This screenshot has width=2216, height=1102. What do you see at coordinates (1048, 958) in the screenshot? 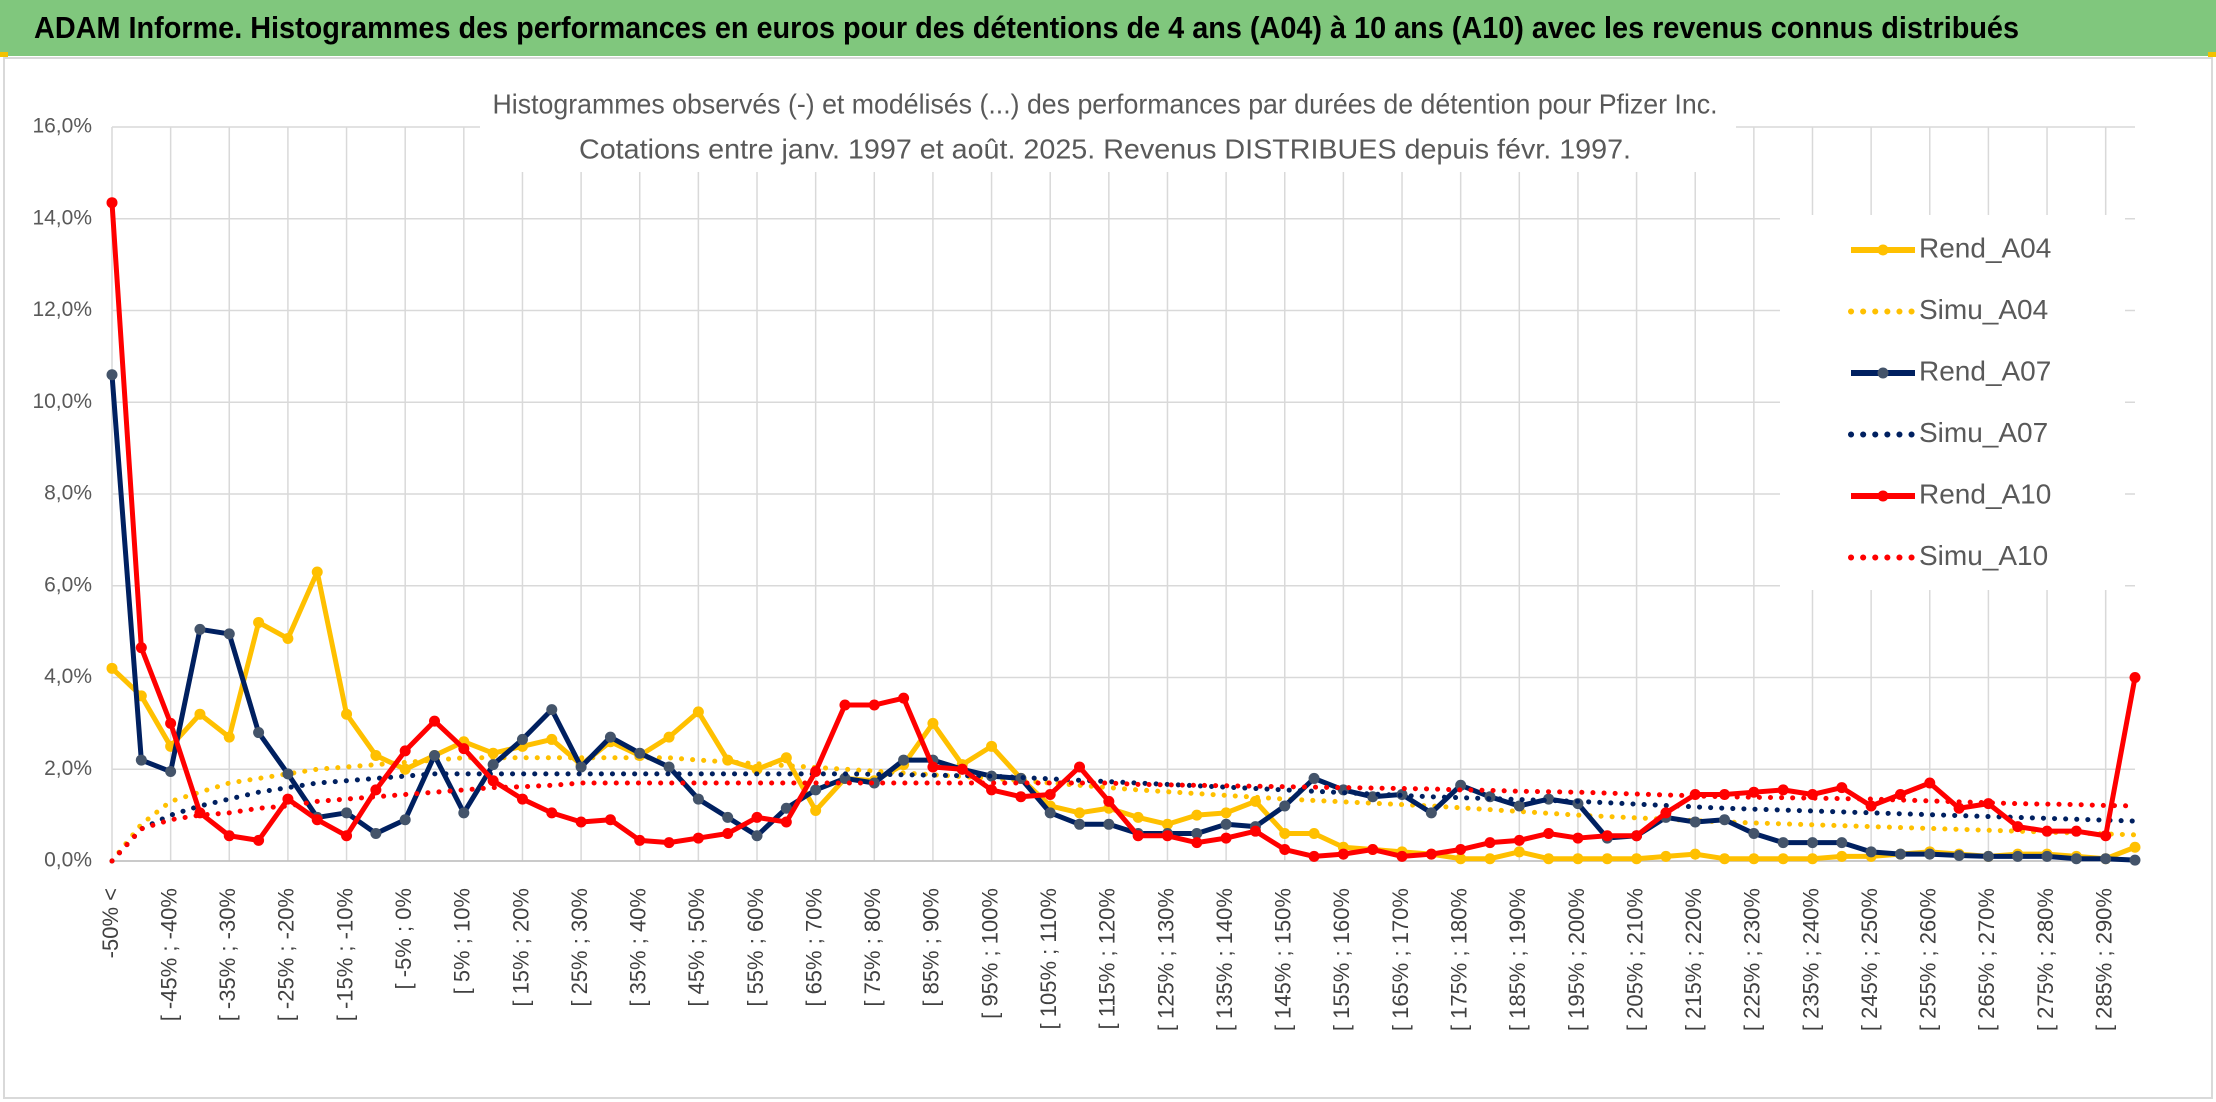
I see `x-tick-label: [ 105% ; 110%` at bounding box center [1048, 958].